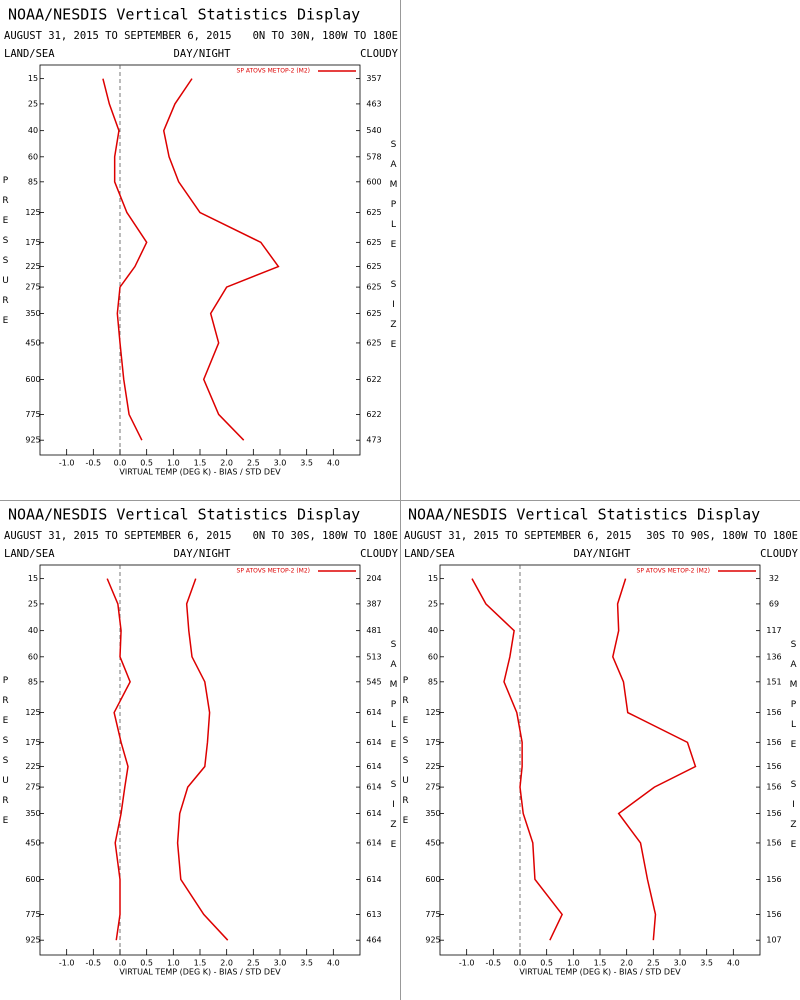 The image size is (800, 1000). Describe the element at coordinates (173, 963) in the screenshot. I see `x-tick-label: 1.0` at that location.